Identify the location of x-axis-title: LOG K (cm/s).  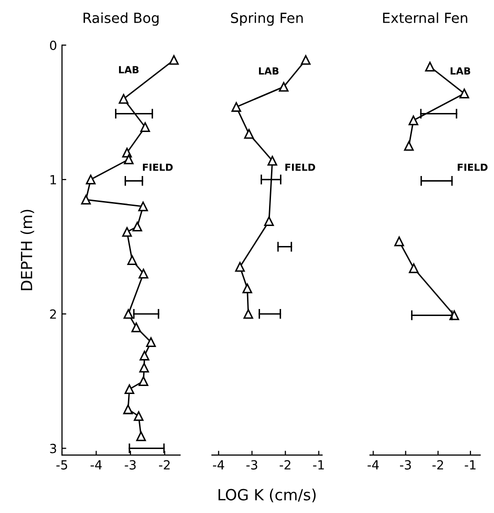
(267, 495).